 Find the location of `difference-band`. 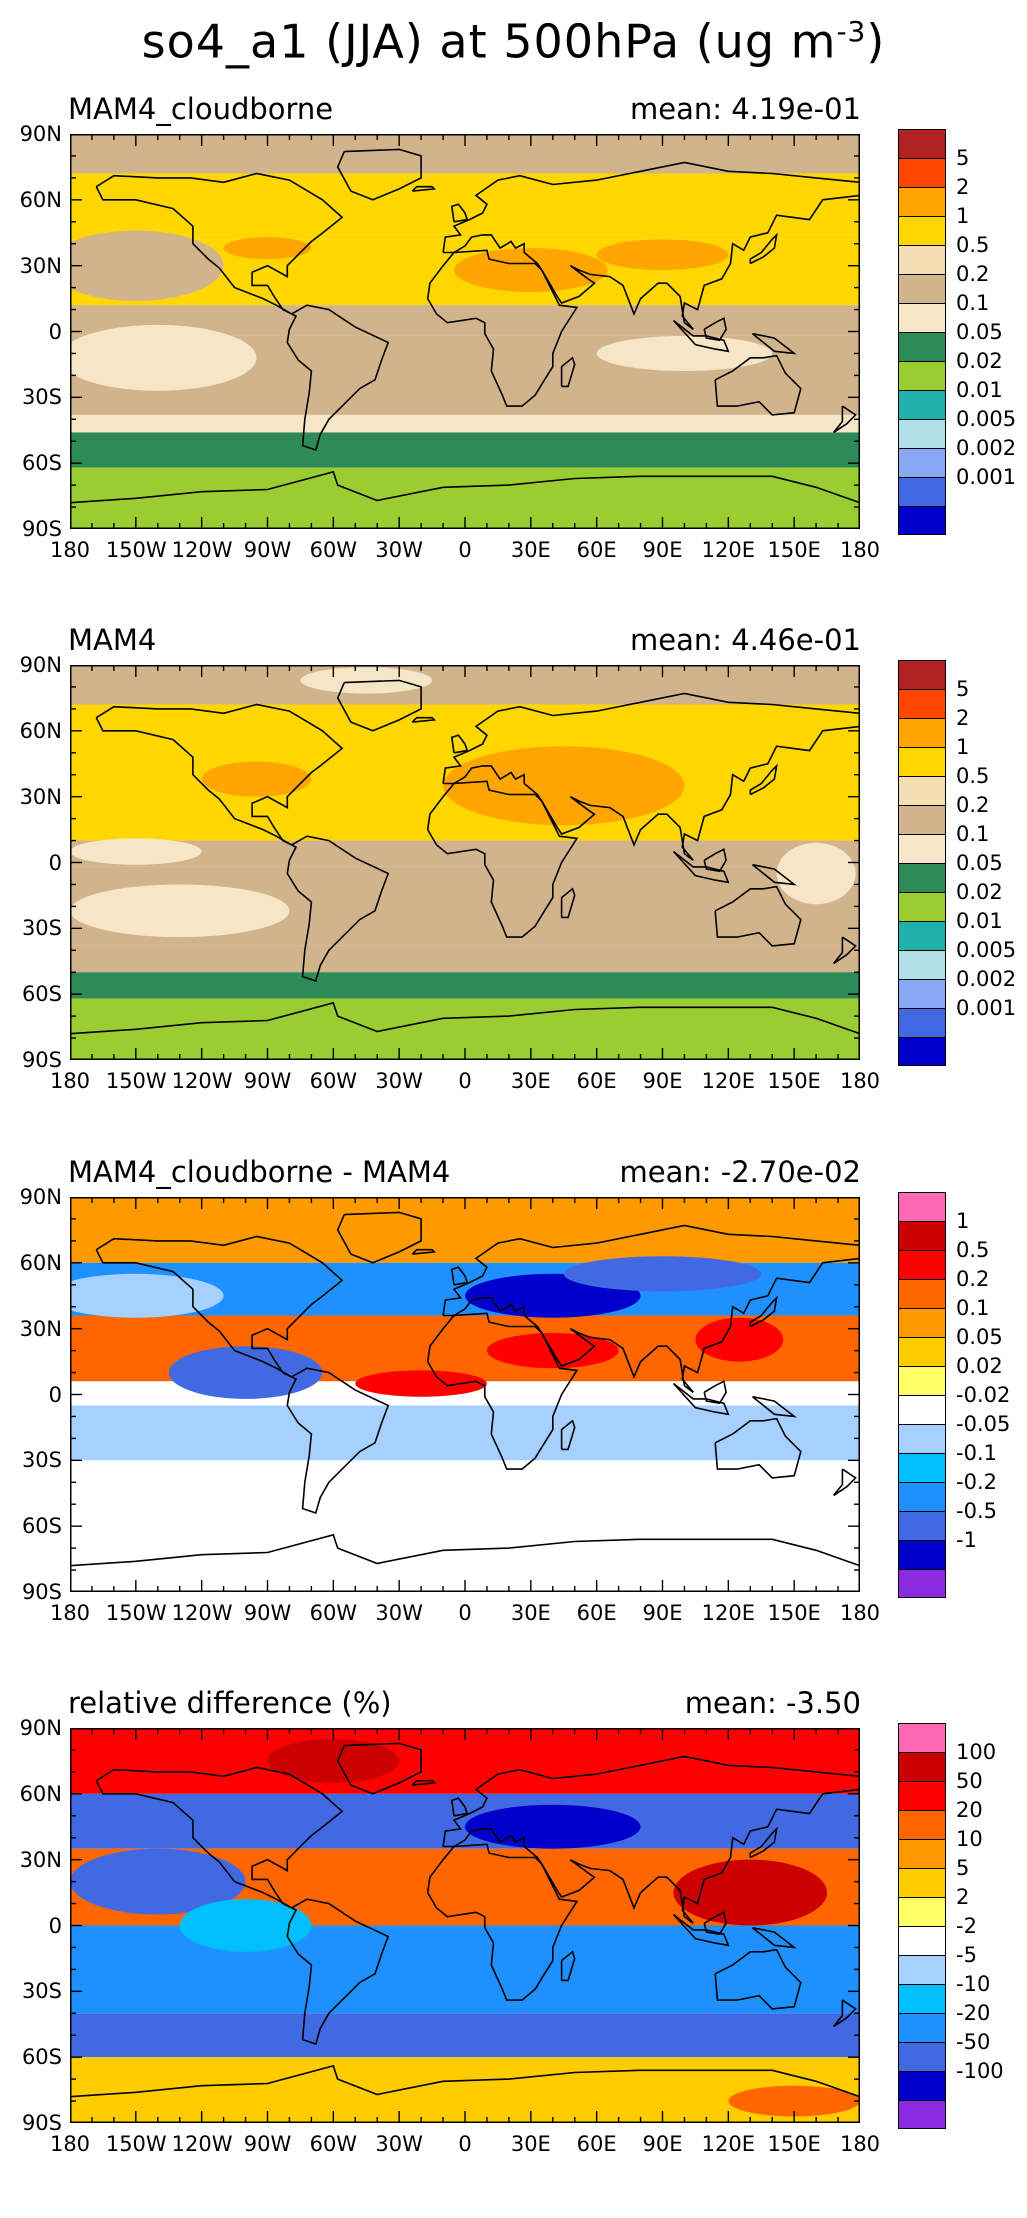

difference-band is located at coordinates (465, 1526).